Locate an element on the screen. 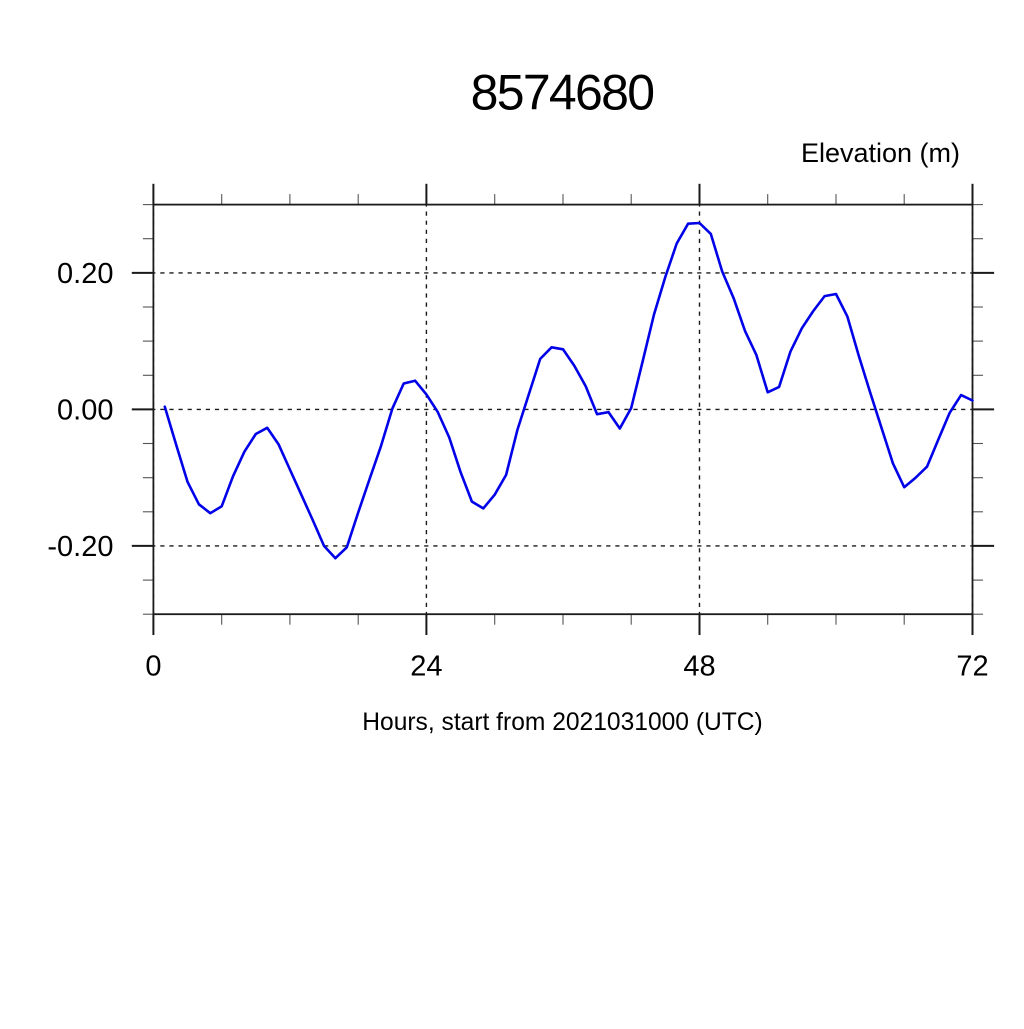  svg-text:Hours, start from 2021031000 (: Hours, start from 2021031000 (UTC) is located at coordinates (562, 722).